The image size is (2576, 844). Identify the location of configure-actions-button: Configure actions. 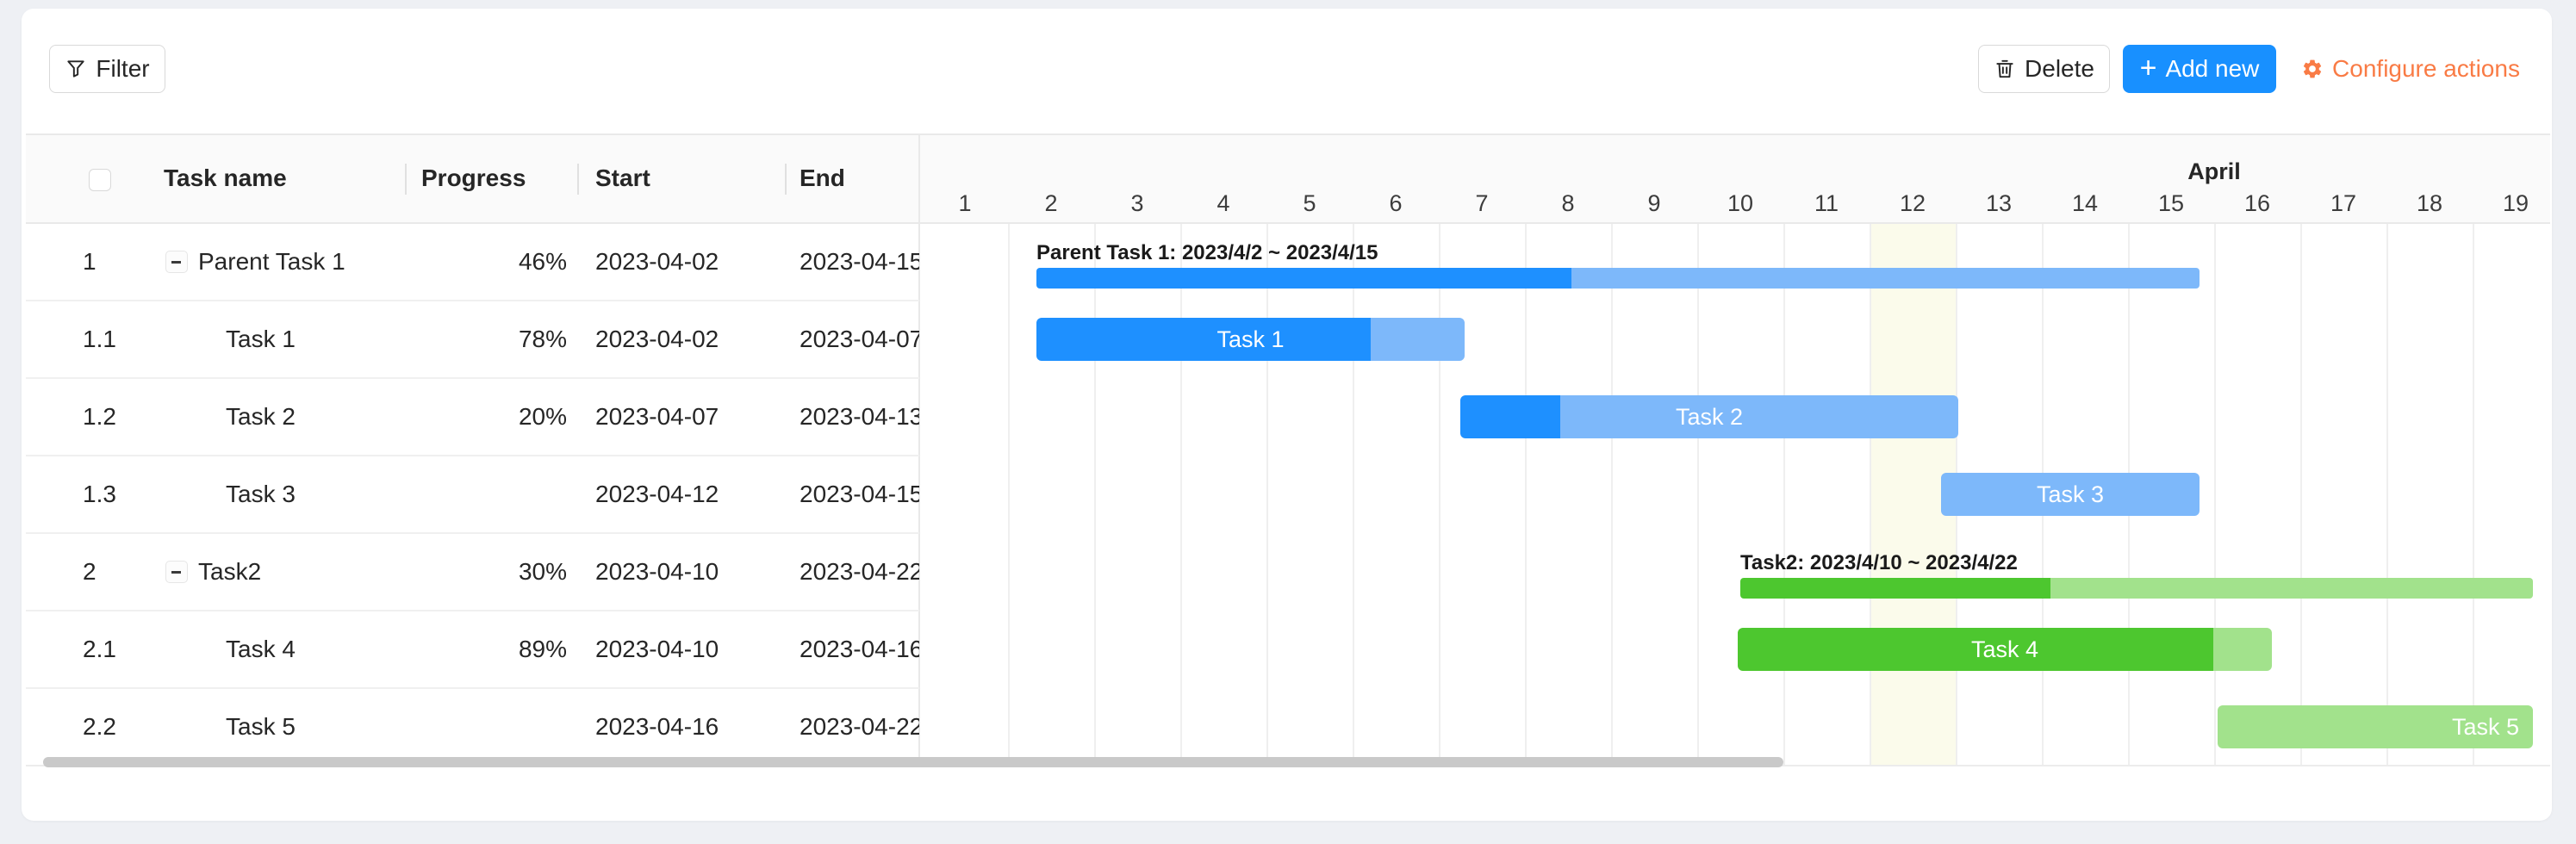
(2410, 69).